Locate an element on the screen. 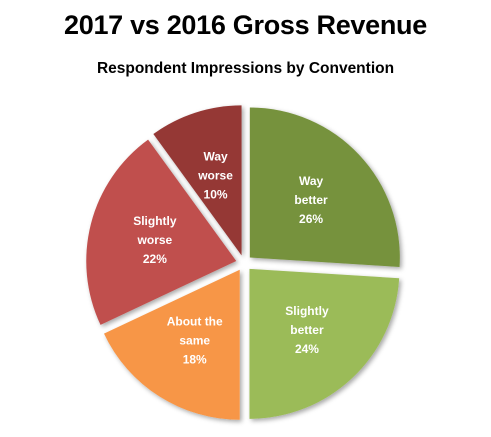  slice-label-slightly-better: Slightly better 24% is located at coordinates (307, 330).